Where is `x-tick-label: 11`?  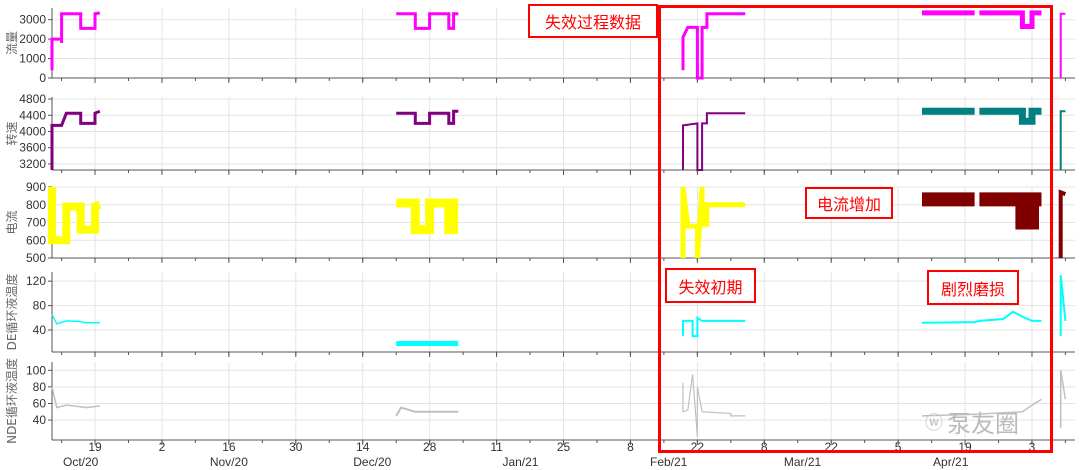 x-tick-label: 11 is located at coordinates (496, 447).